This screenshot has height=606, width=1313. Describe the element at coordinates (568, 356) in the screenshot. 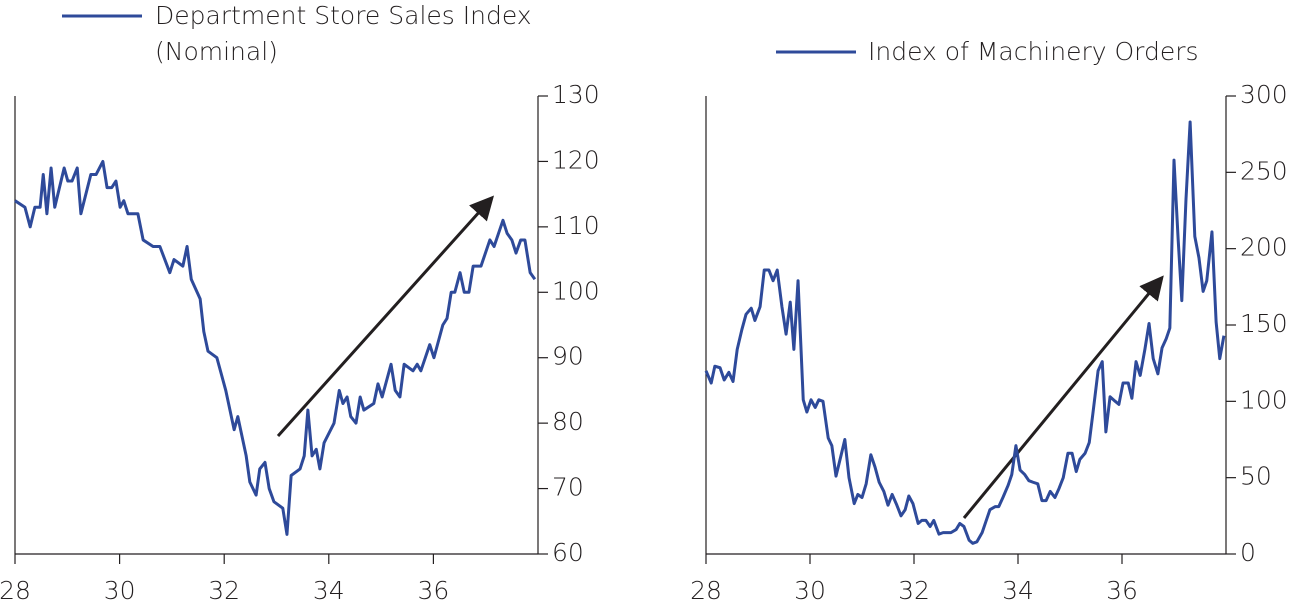

I see `y-tick-label: 90` at that location.